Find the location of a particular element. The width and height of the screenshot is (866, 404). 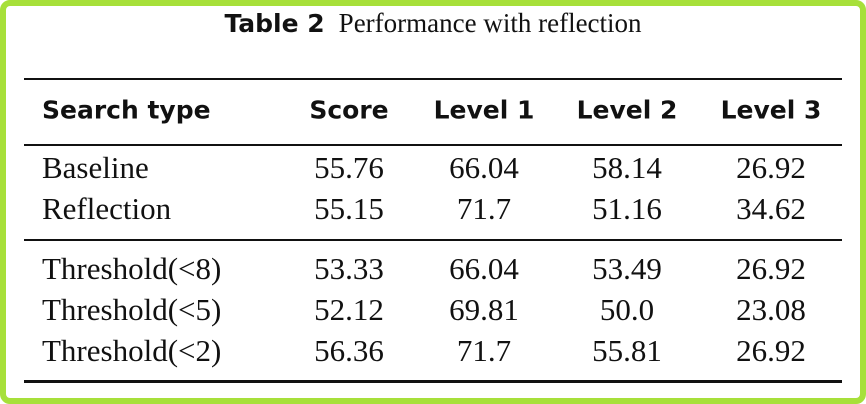

table-cell: 55.81 is located at coordinates (627, 350).